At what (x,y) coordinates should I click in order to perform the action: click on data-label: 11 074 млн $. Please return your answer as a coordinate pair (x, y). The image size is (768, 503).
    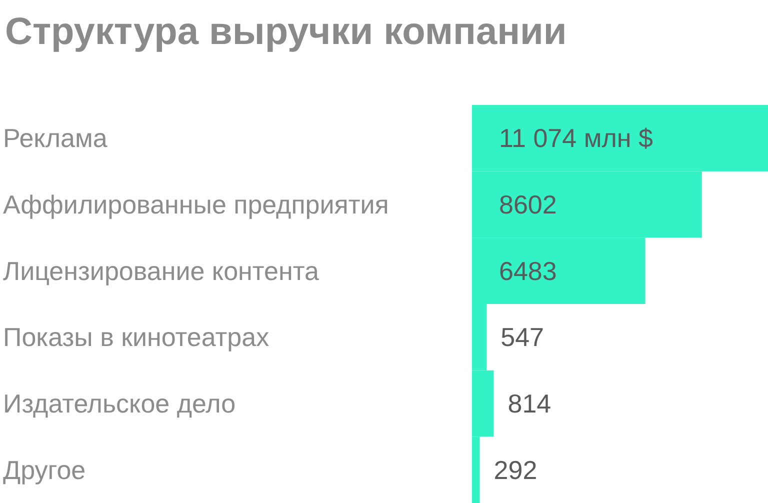
    Looking at the image, I should click on (576, 138).